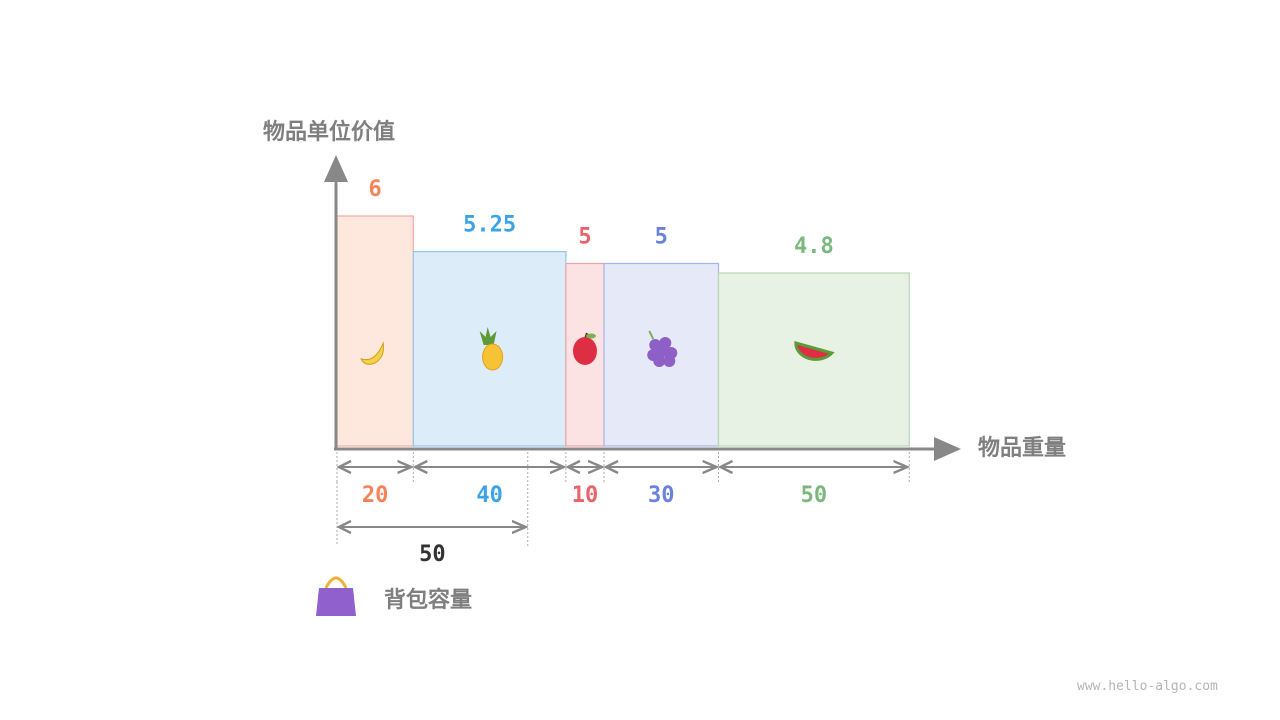  What do you see at coordinates (814, 495) in the screenshot?
I see `weight-label: 50` at bounding box center [814, 495].